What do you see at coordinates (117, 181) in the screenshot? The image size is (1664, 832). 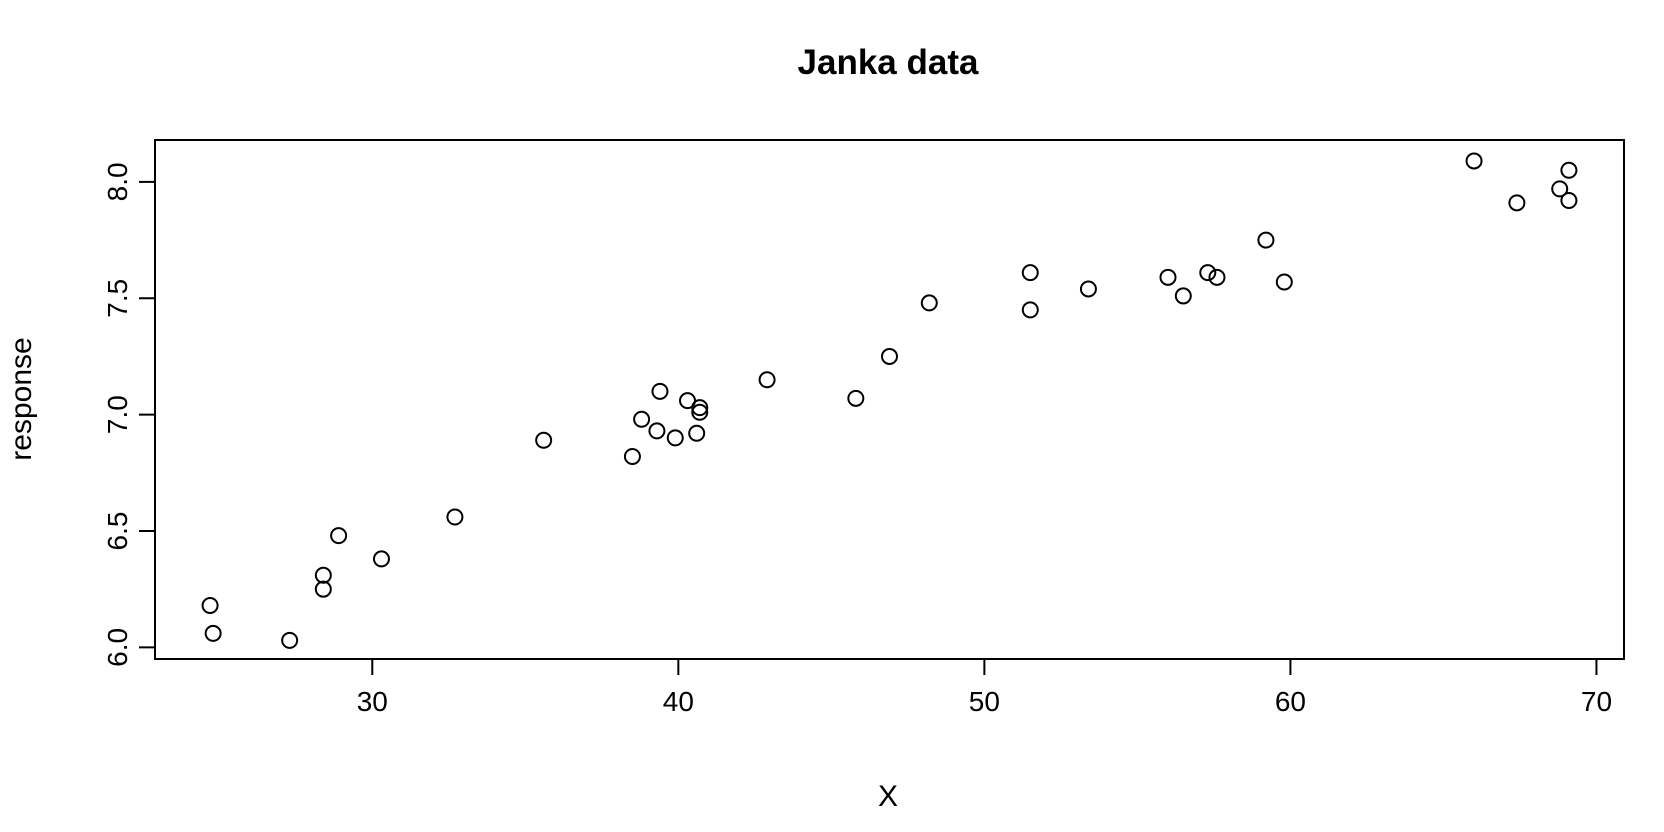 I see `y-tick-label: 8.0` at bounding box center [117, 181].